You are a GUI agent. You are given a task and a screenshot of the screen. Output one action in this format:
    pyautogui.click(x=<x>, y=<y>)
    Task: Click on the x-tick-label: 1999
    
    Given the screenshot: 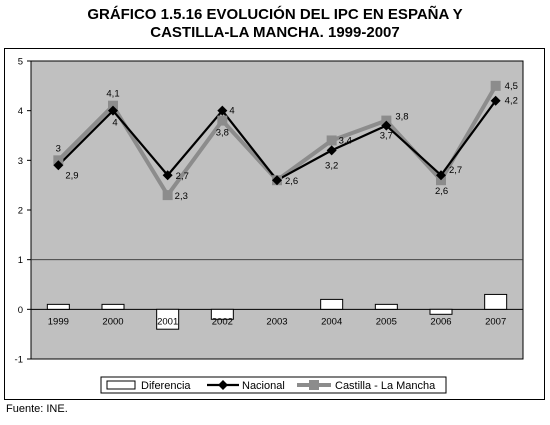 What is the action you would take?
    pyautogui.click(x=58, y=321)
    